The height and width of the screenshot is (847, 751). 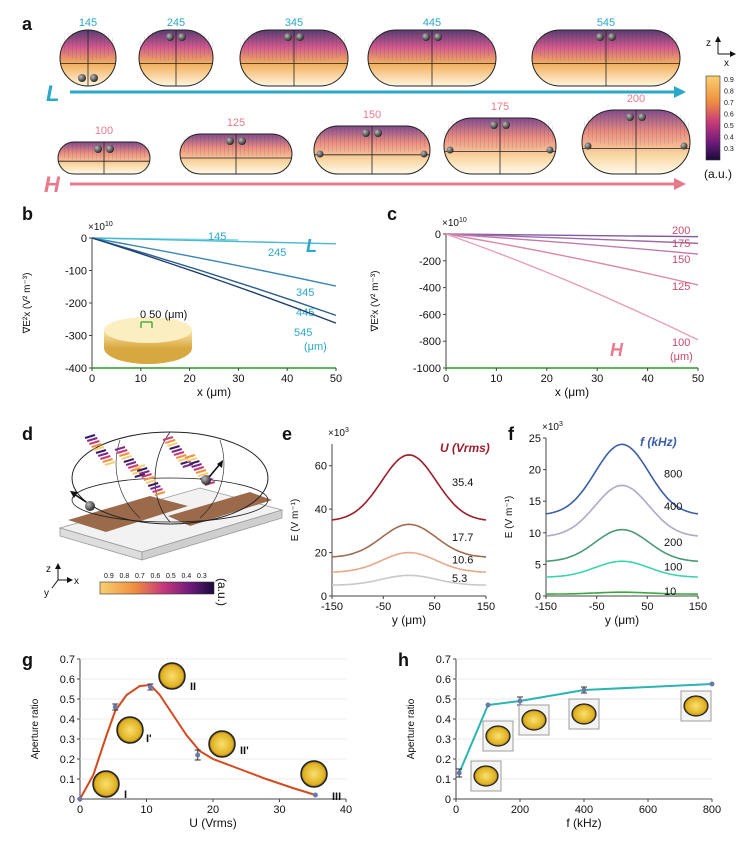 I want to click on annotation-I': I', so click(x=149, y=739).